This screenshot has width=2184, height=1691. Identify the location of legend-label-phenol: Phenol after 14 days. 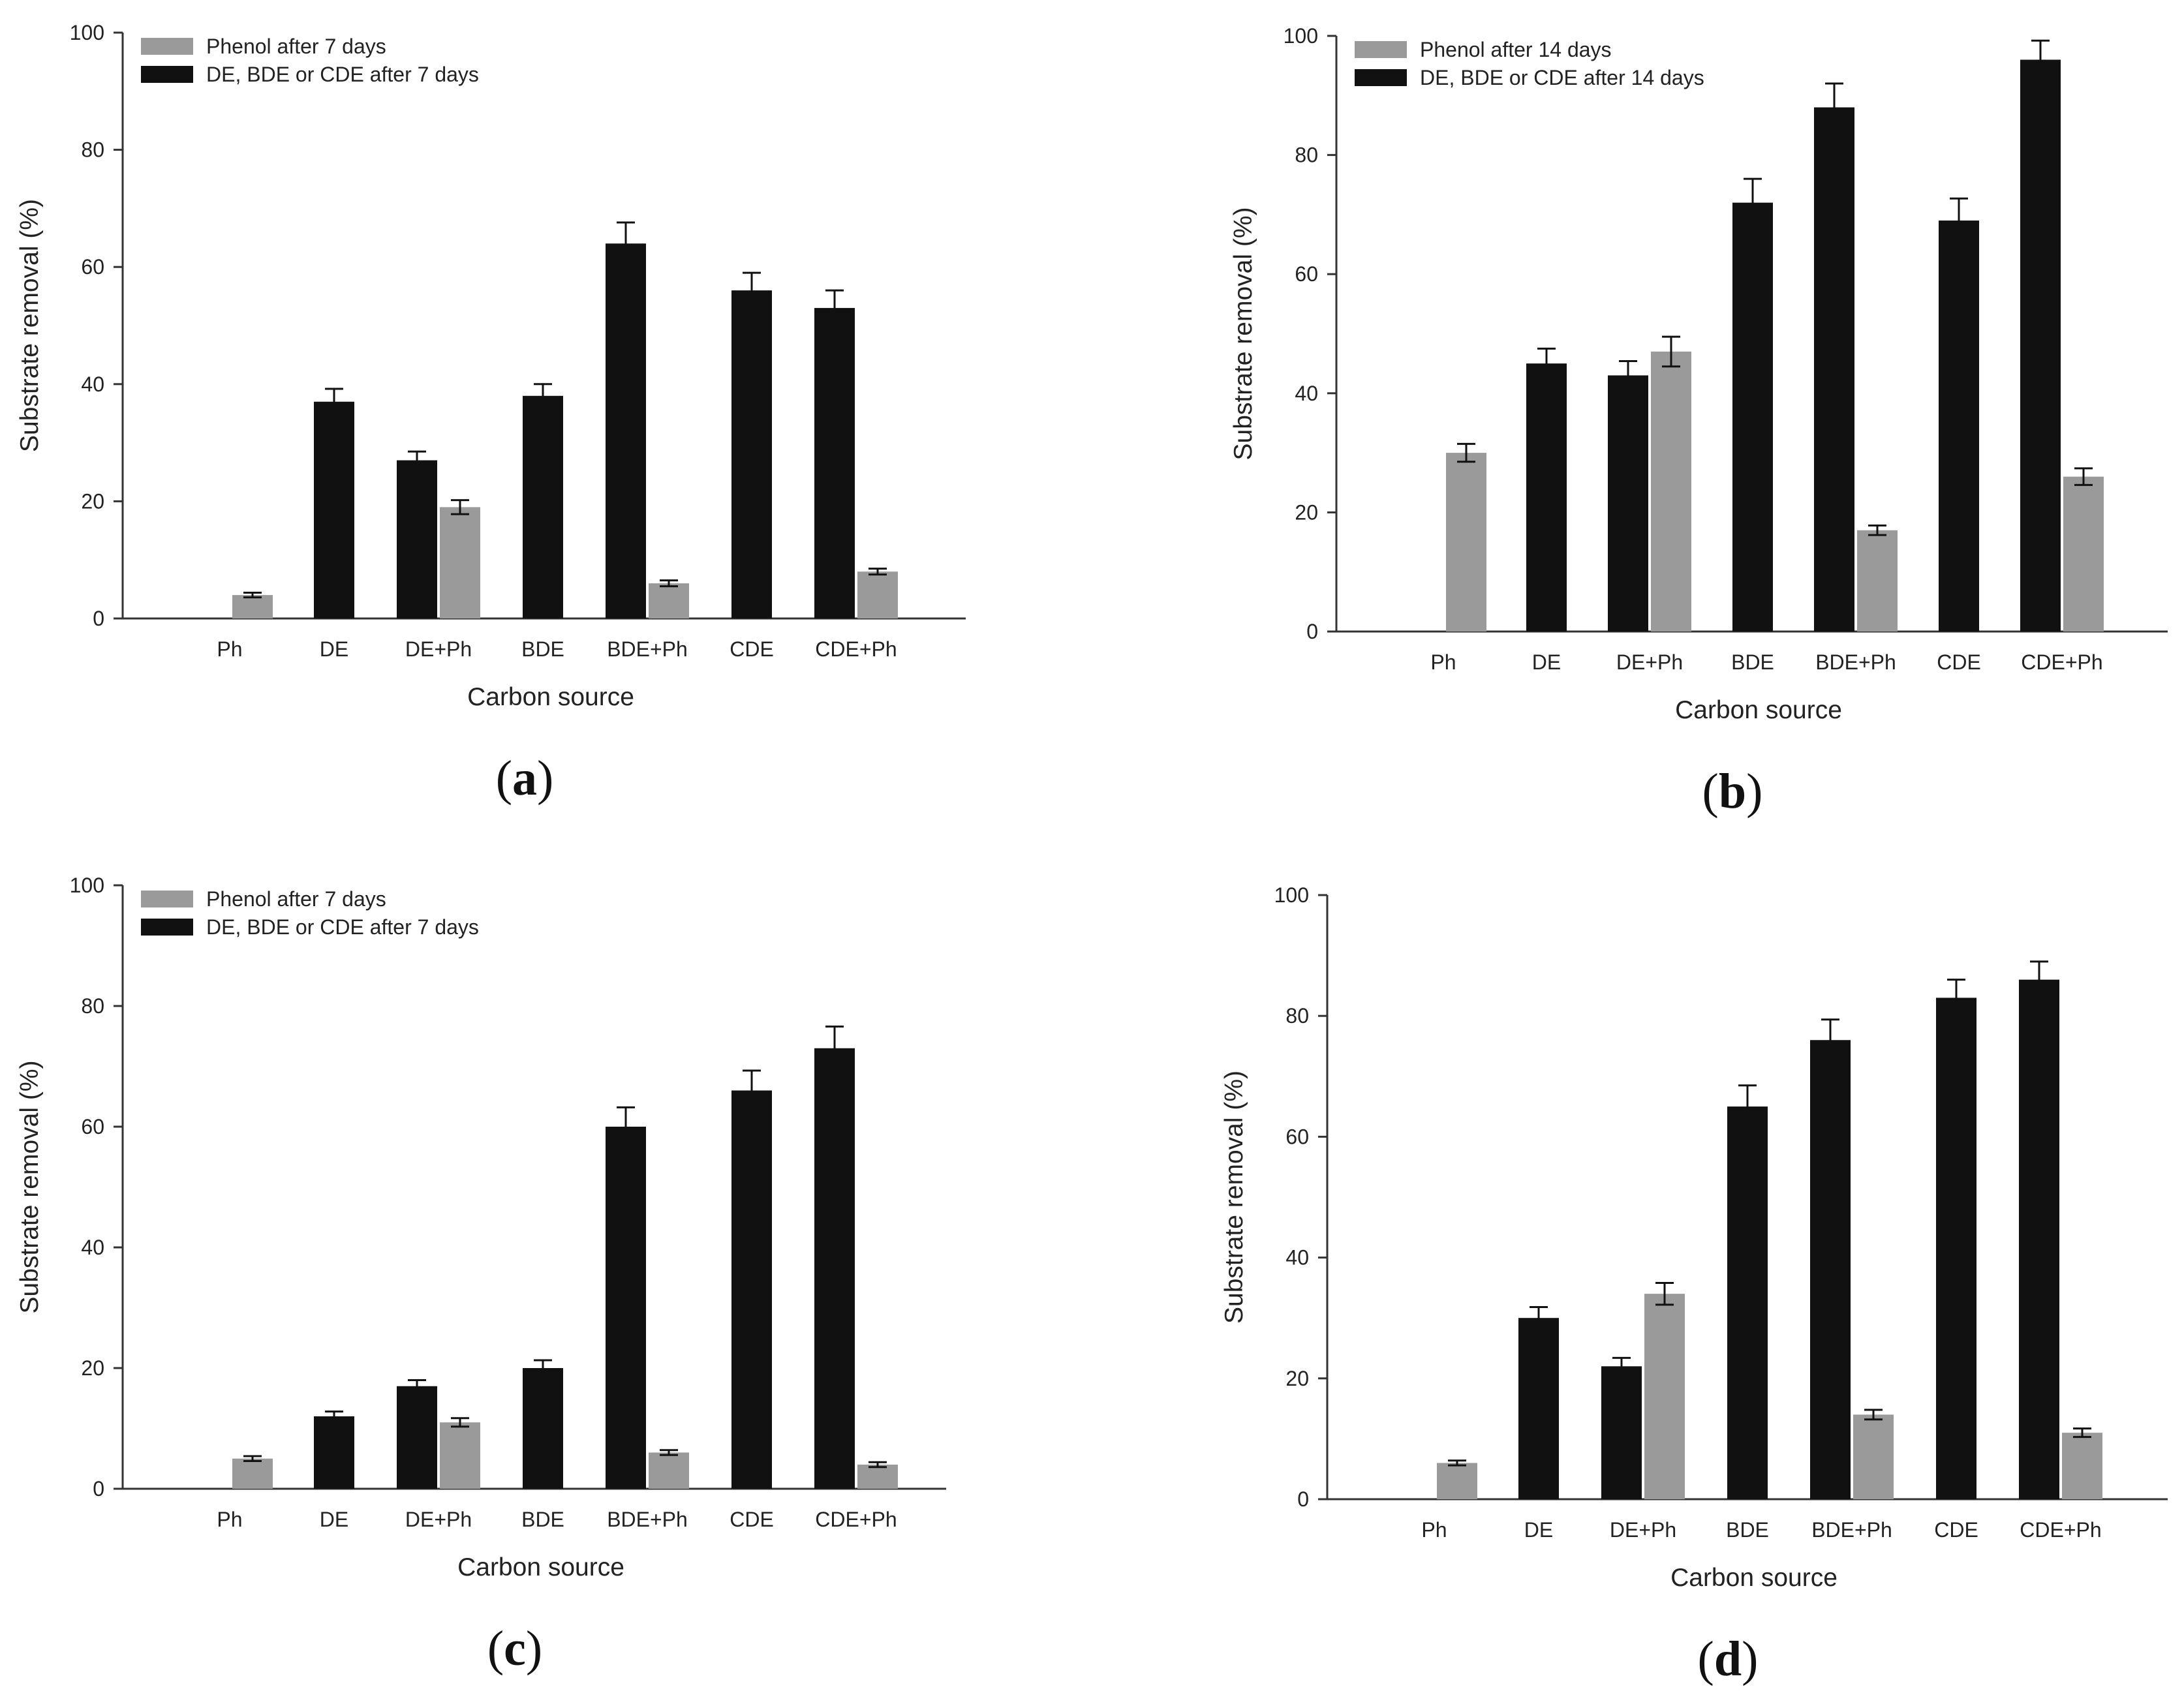
(1516, 49).